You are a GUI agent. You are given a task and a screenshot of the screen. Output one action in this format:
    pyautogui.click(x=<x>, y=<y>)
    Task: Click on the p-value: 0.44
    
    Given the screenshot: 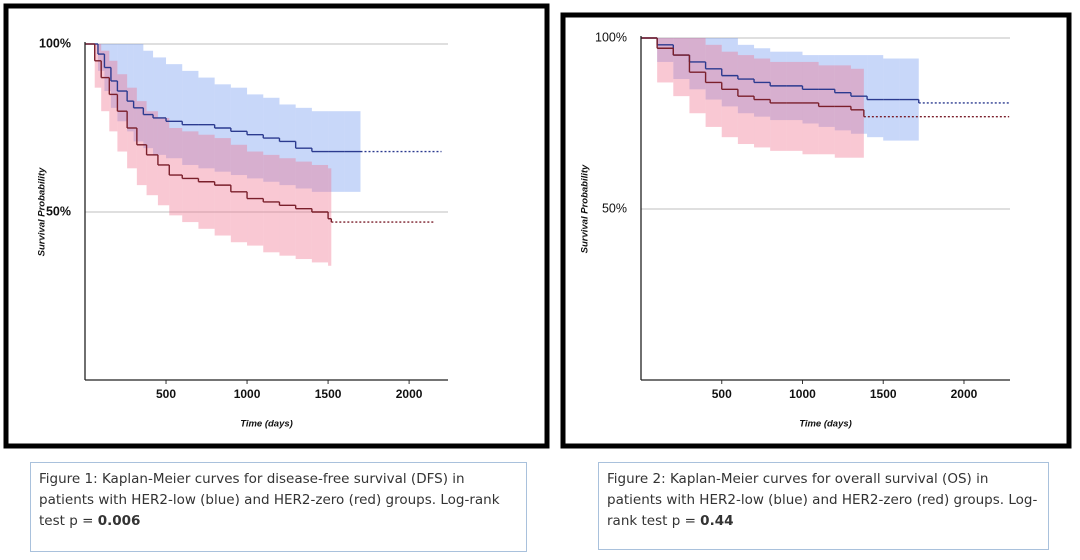 What is the action you would take?
    pyautogui.click(x=717, y=521)
    